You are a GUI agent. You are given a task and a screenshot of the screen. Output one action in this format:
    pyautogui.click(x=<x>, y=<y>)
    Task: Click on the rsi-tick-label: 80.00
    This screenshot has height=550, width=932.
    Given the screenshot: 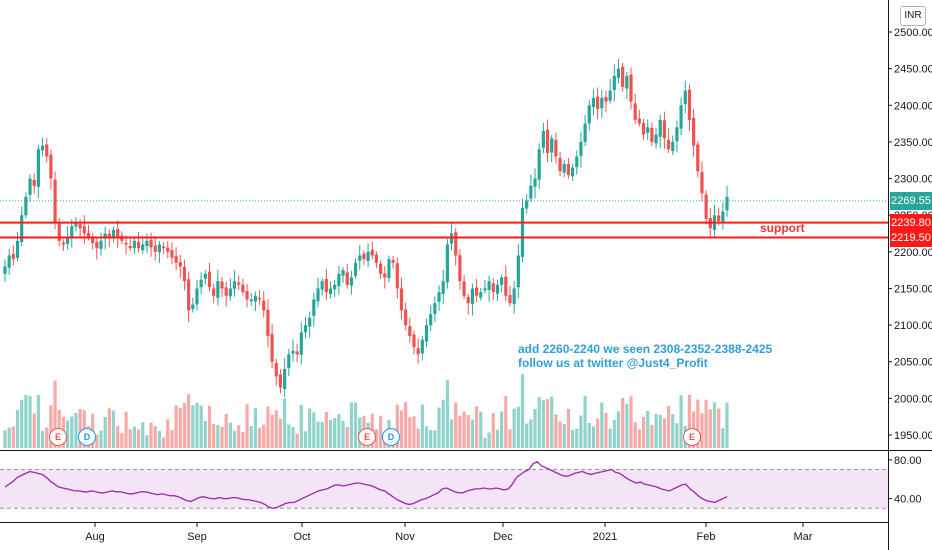 What is the action you would take?
    pyautogui.click(x=908, y=461)
    